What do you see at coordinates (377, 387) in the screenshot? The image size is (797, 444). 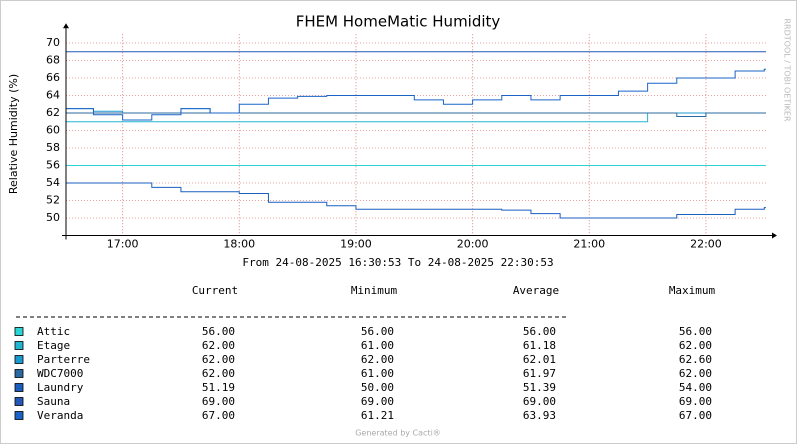 I see `legend-stat: 50.00` at bounding box center [377, 387].